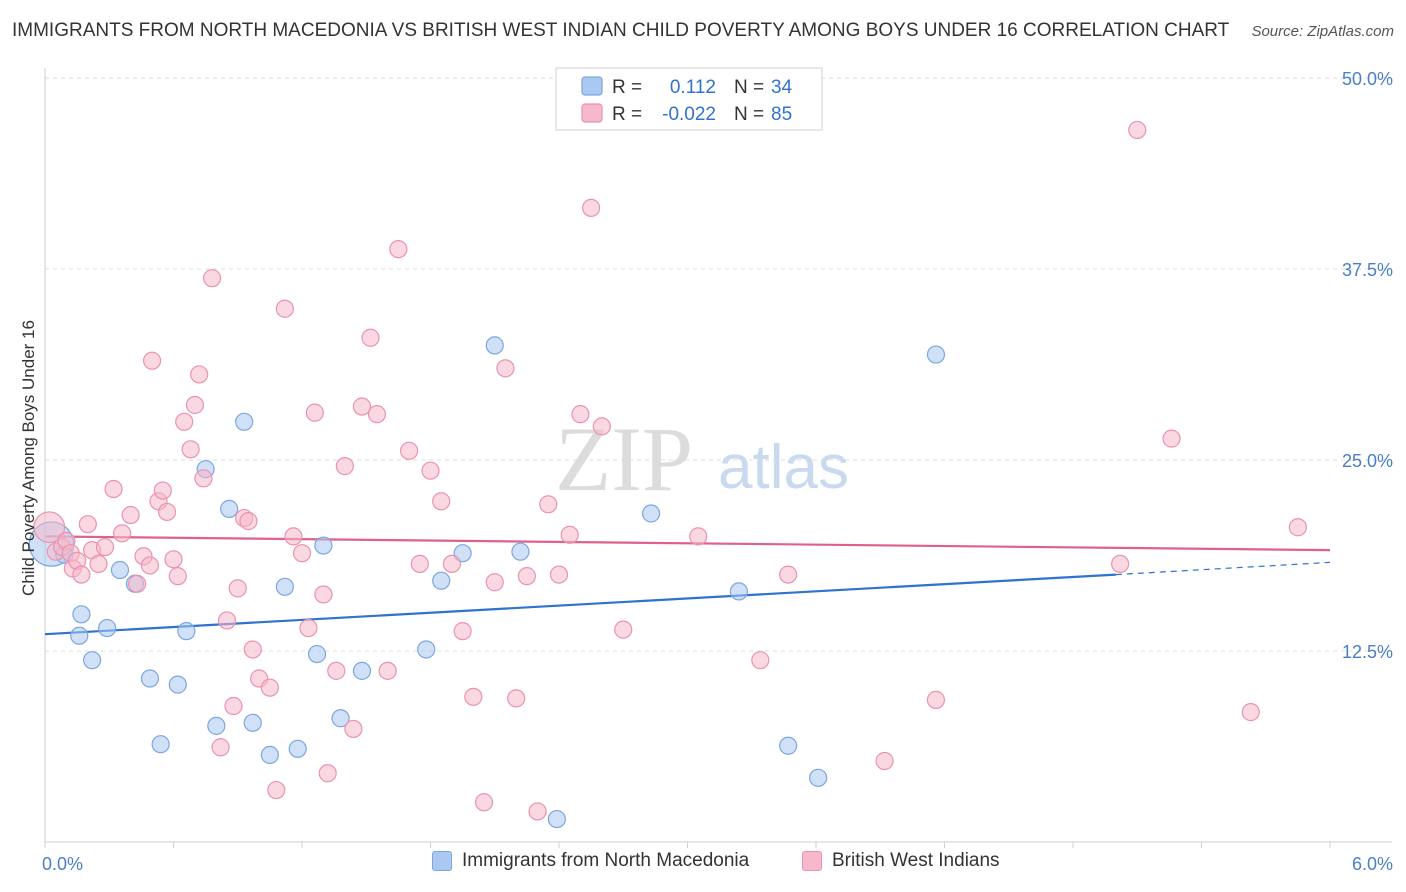 Image resolution: width=1406 pixels, height=892 pixels. I want to click on x-tick-label: 6.0%, so click(1372, 864).